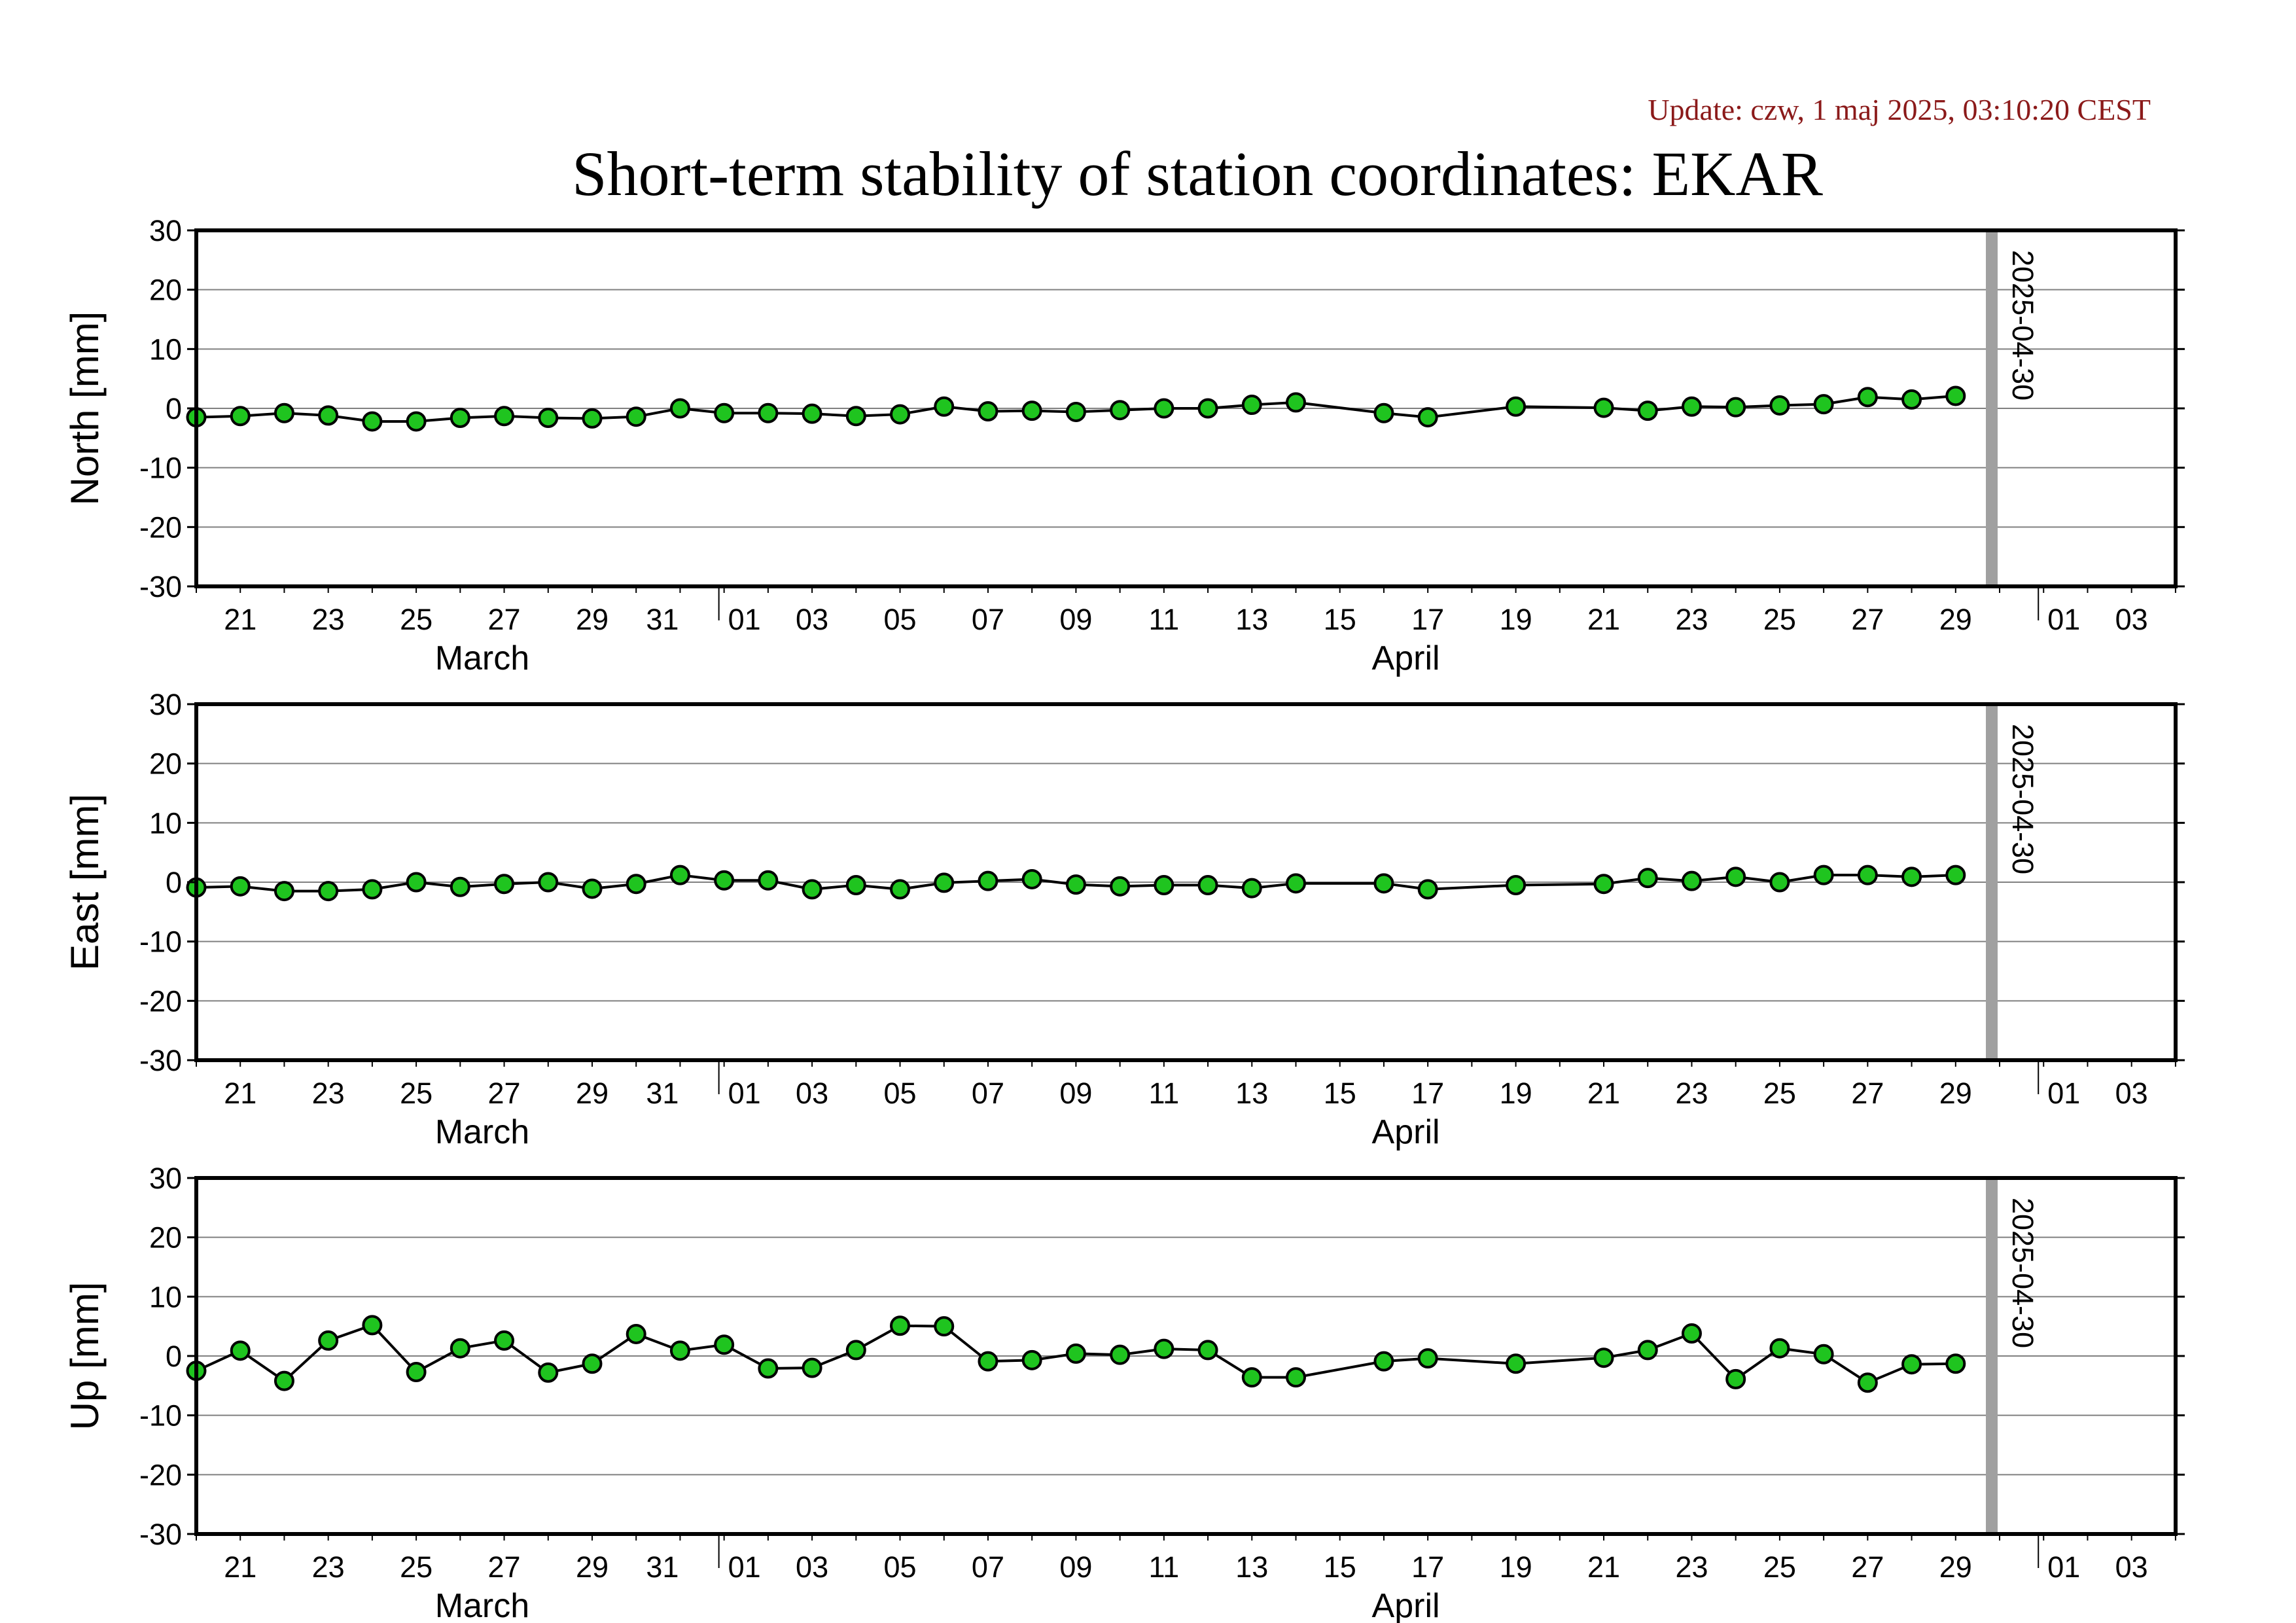 This screenshot has width=2296, height=1623. What do you see at coordinates (482, 1132) in the screenshot?
I see `x-month-label: March` at bounding box center [482, 1132].